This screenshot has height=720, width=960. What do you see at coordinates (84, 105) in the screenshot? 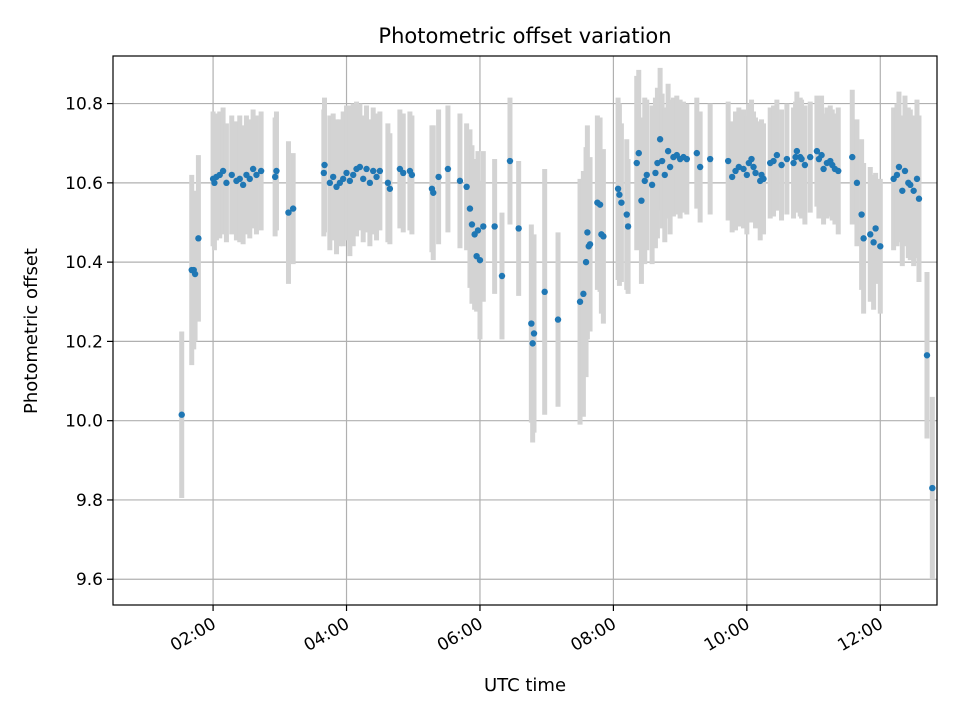
I see `y-tick-label: 10.8` at bounding box center [84, 105].